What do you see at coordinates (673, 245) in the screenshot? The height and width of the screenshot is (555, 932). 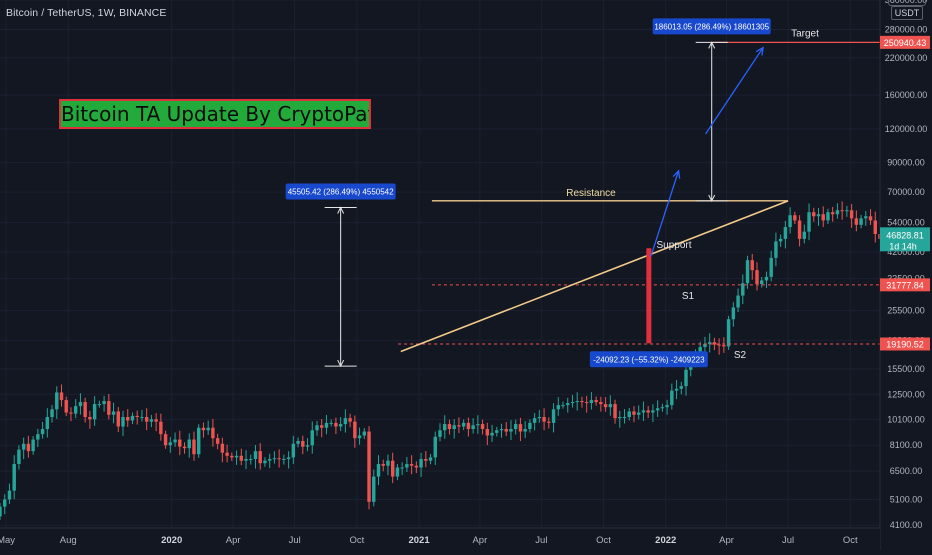 I see `support-label: Support` at bounding box center [673, 245].